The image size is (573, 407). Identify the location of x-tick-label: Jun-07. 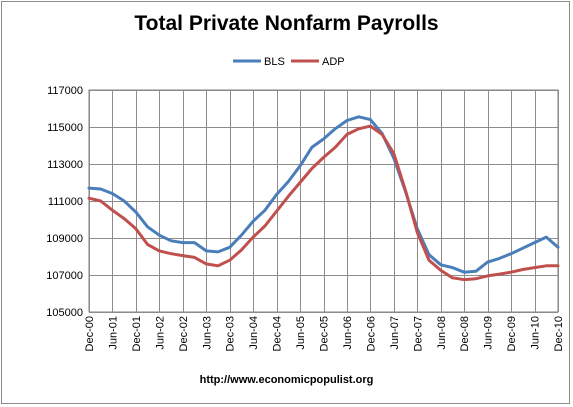
(395, 333).